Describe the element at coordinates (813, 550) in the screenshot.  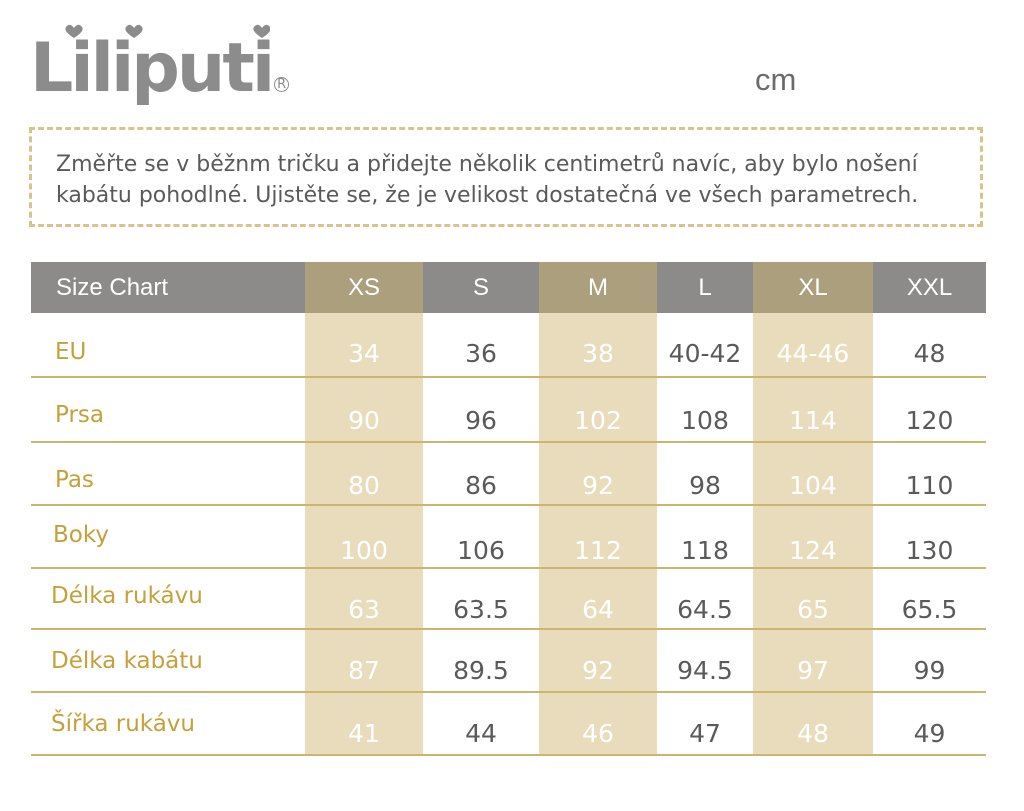
I see `table-cell: 124` at that location.